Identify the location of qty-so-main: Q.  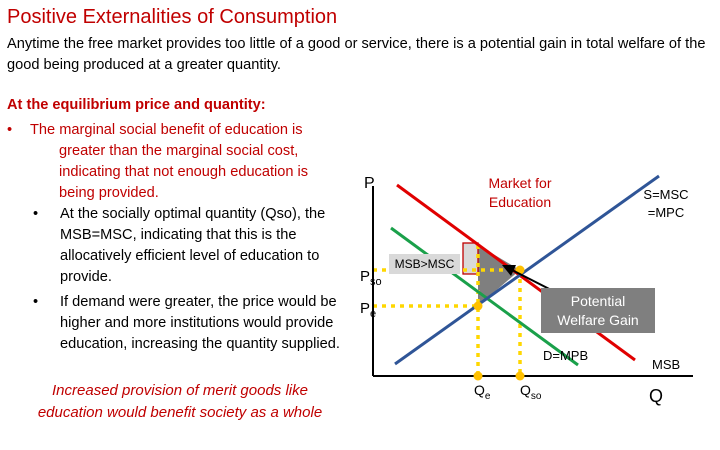
(525, 390).